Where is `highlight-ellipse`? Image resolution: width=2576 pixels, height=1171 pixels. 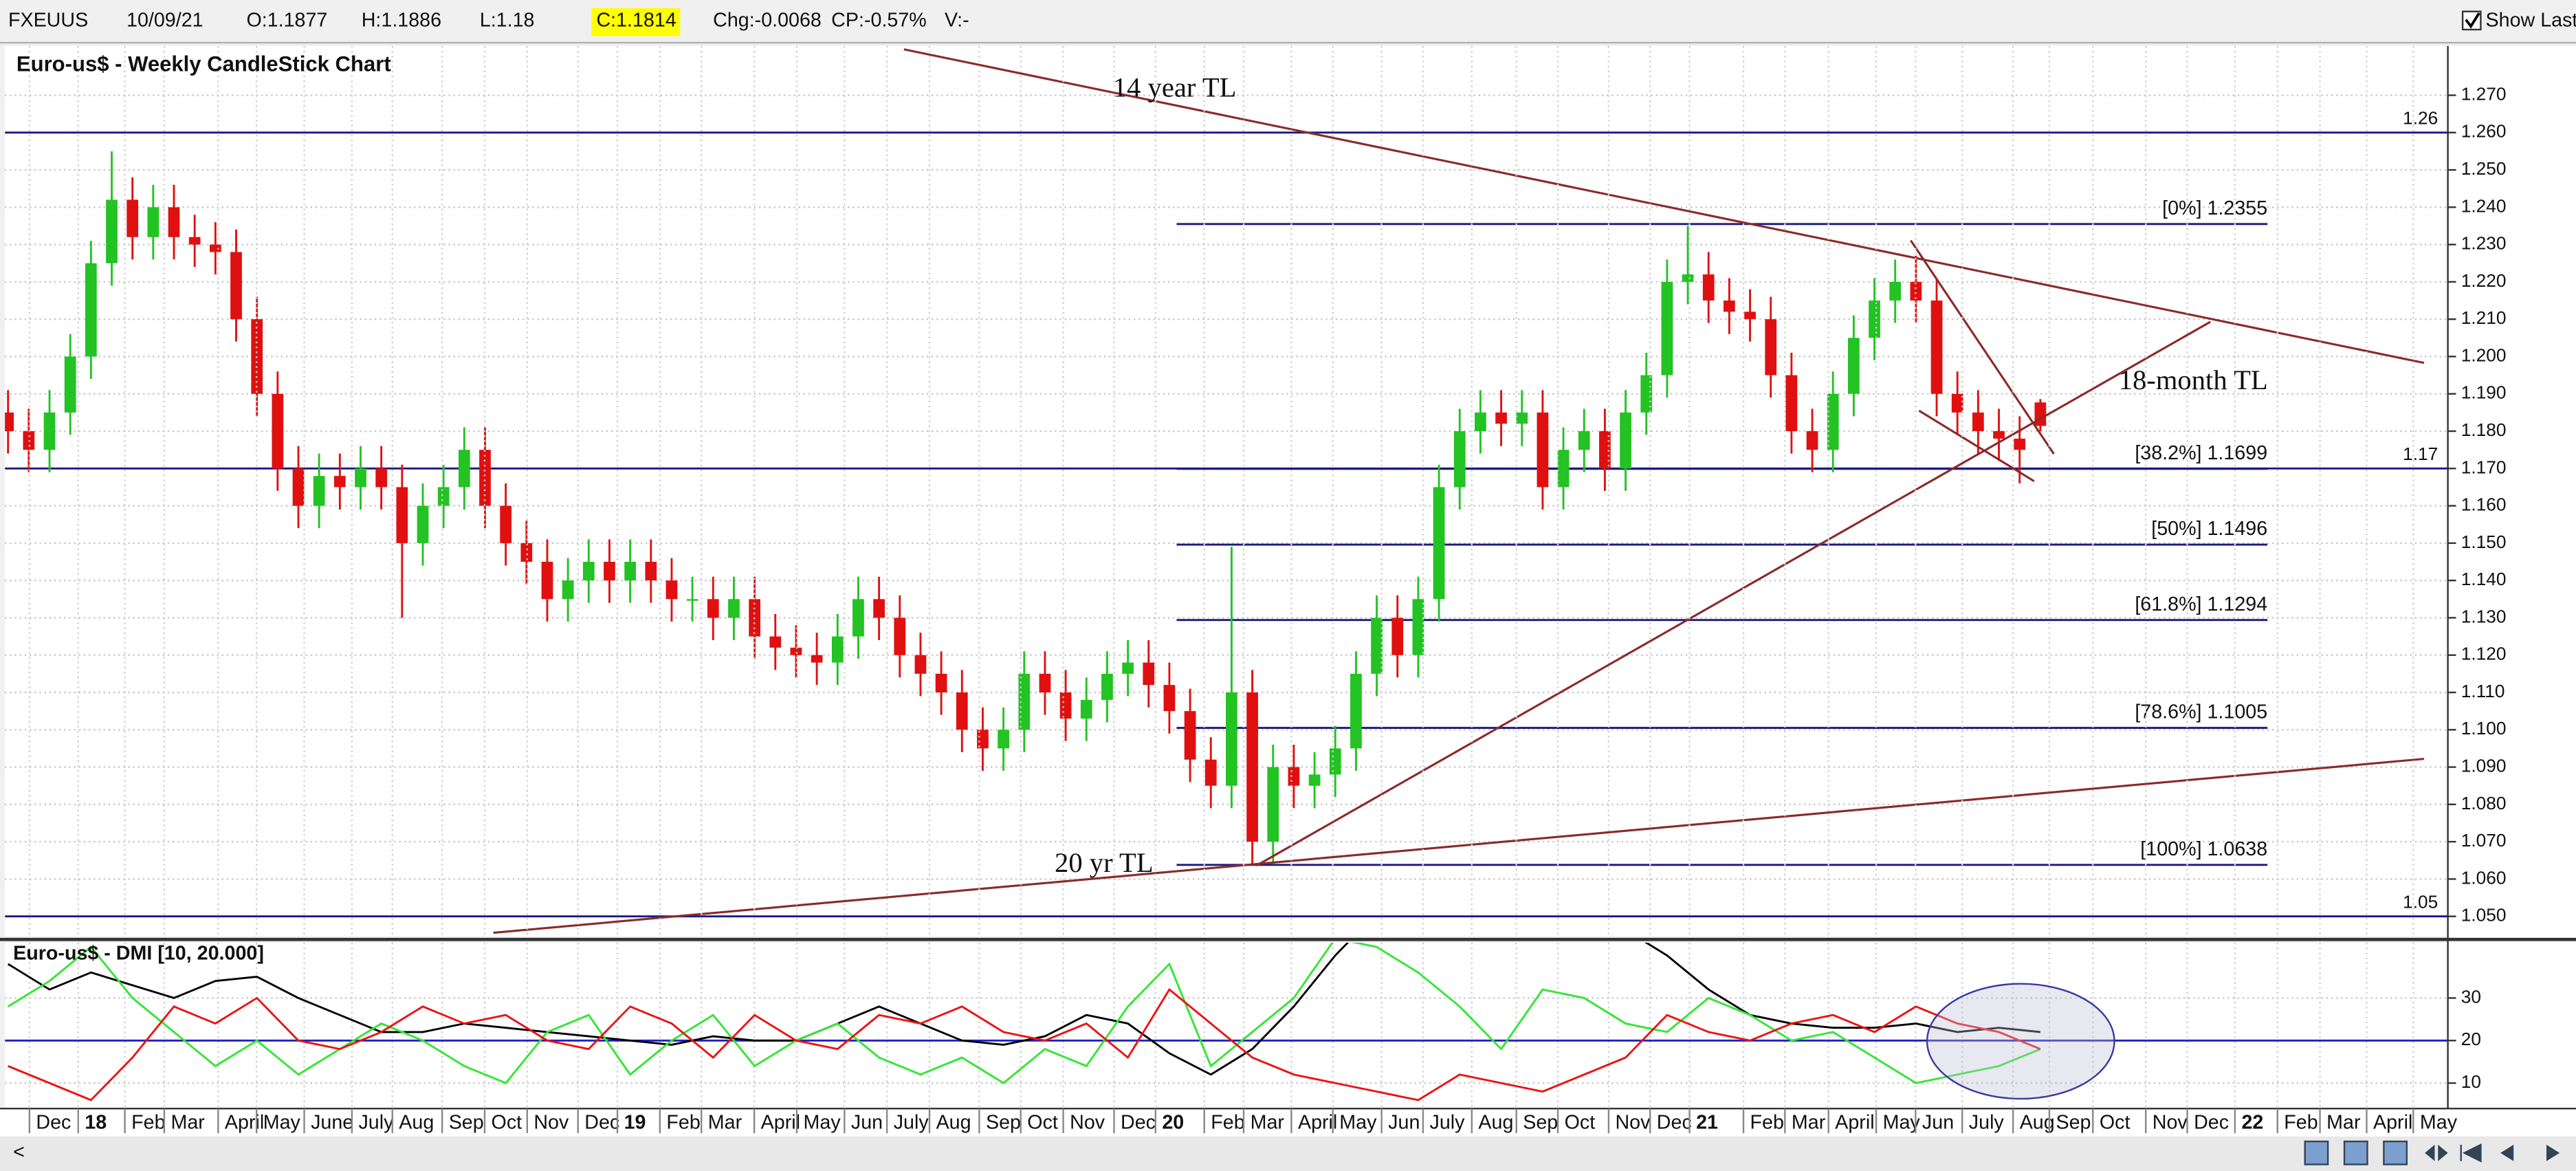 highlight-ellipse is located at coordinates (2020, 1041).